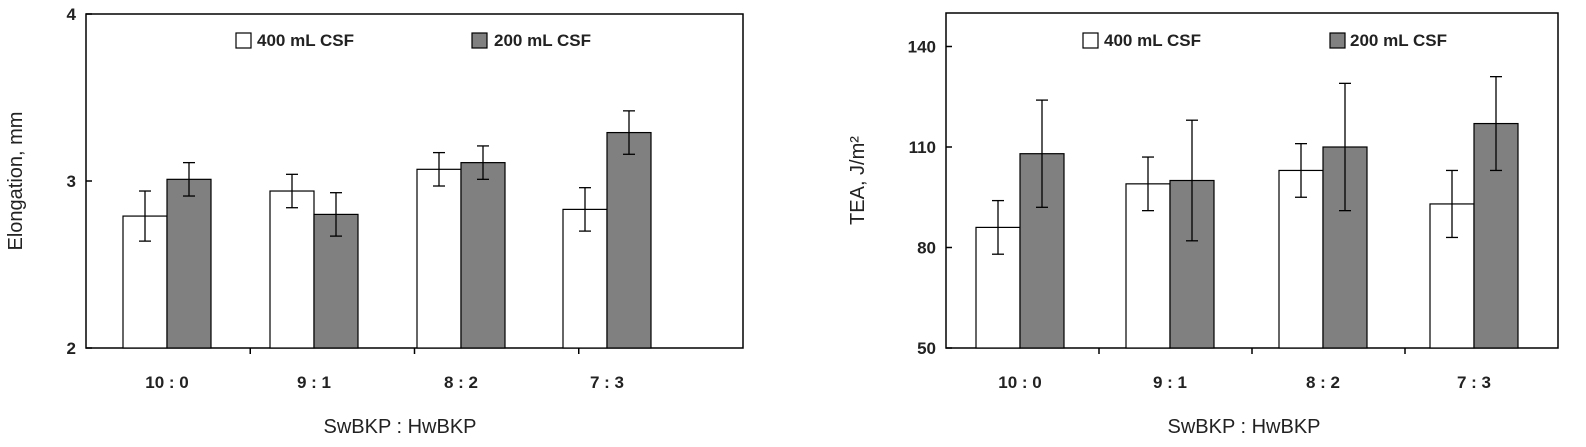 This screenshot has height=447, width=1586. What do you see at coordinates (71, 348) in the screenshot?
I see `y-tick-label: 2` at bounding box center [71, 348].